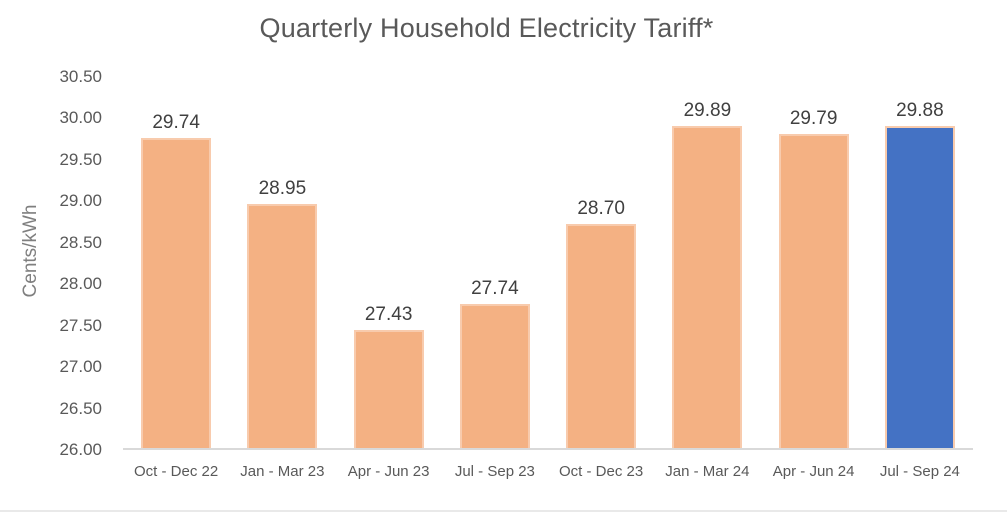 The width and height of the screenshot is (1007, 514). What do you see at coordinates (919, 287) in the screenshot?
I see `bar-highlighted` at bounding box center [919, 287].